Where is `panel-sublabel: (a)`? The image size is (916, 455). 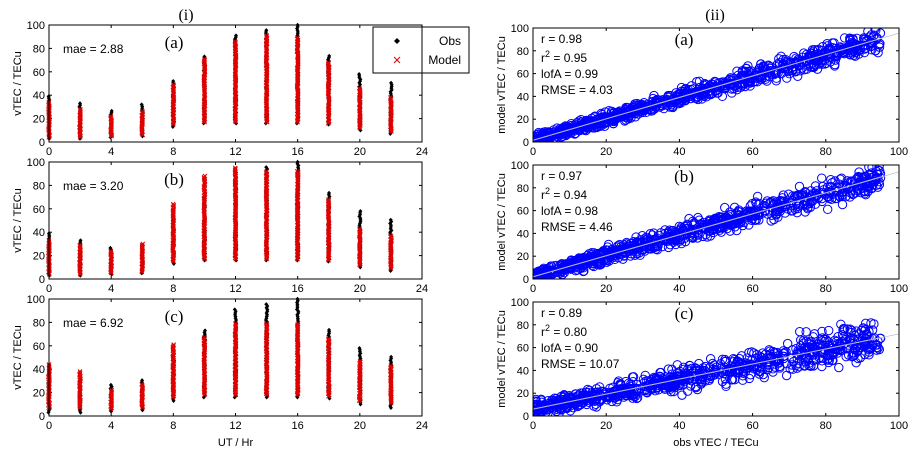 panel-sublabel: (a) is located at coordinates (174, 42).